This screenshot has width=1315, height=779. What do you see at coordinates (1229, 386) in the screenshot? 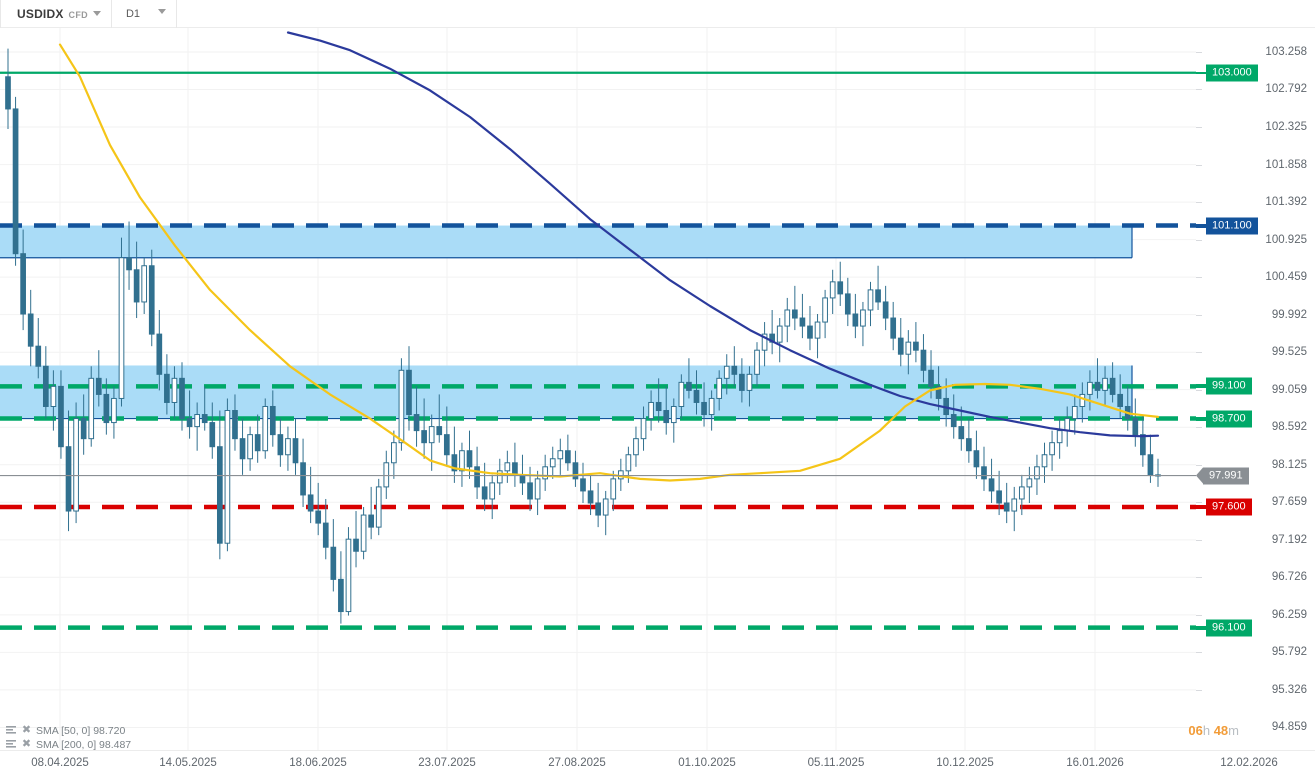
I see `price-level-tag: 99.100` at bounding box center [1229, 386].